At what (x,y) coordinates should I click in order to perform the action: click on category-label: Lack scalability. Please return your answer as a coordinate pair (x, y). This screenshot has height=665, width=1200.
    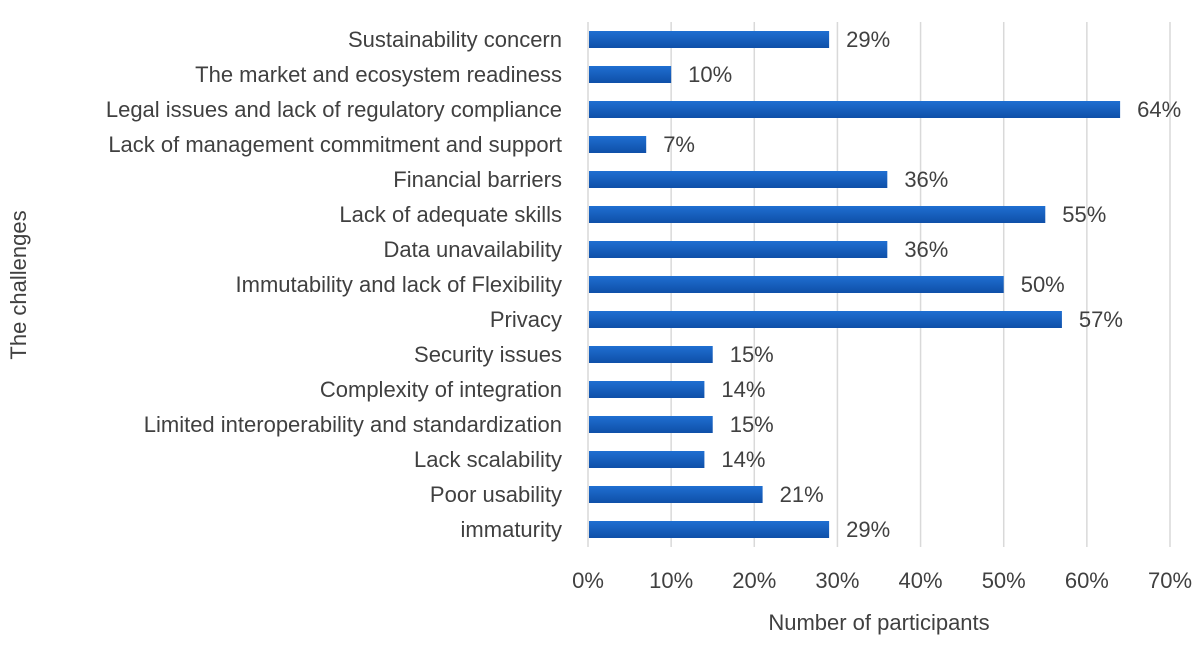
    Looking at the image, I should click on (488, 459).